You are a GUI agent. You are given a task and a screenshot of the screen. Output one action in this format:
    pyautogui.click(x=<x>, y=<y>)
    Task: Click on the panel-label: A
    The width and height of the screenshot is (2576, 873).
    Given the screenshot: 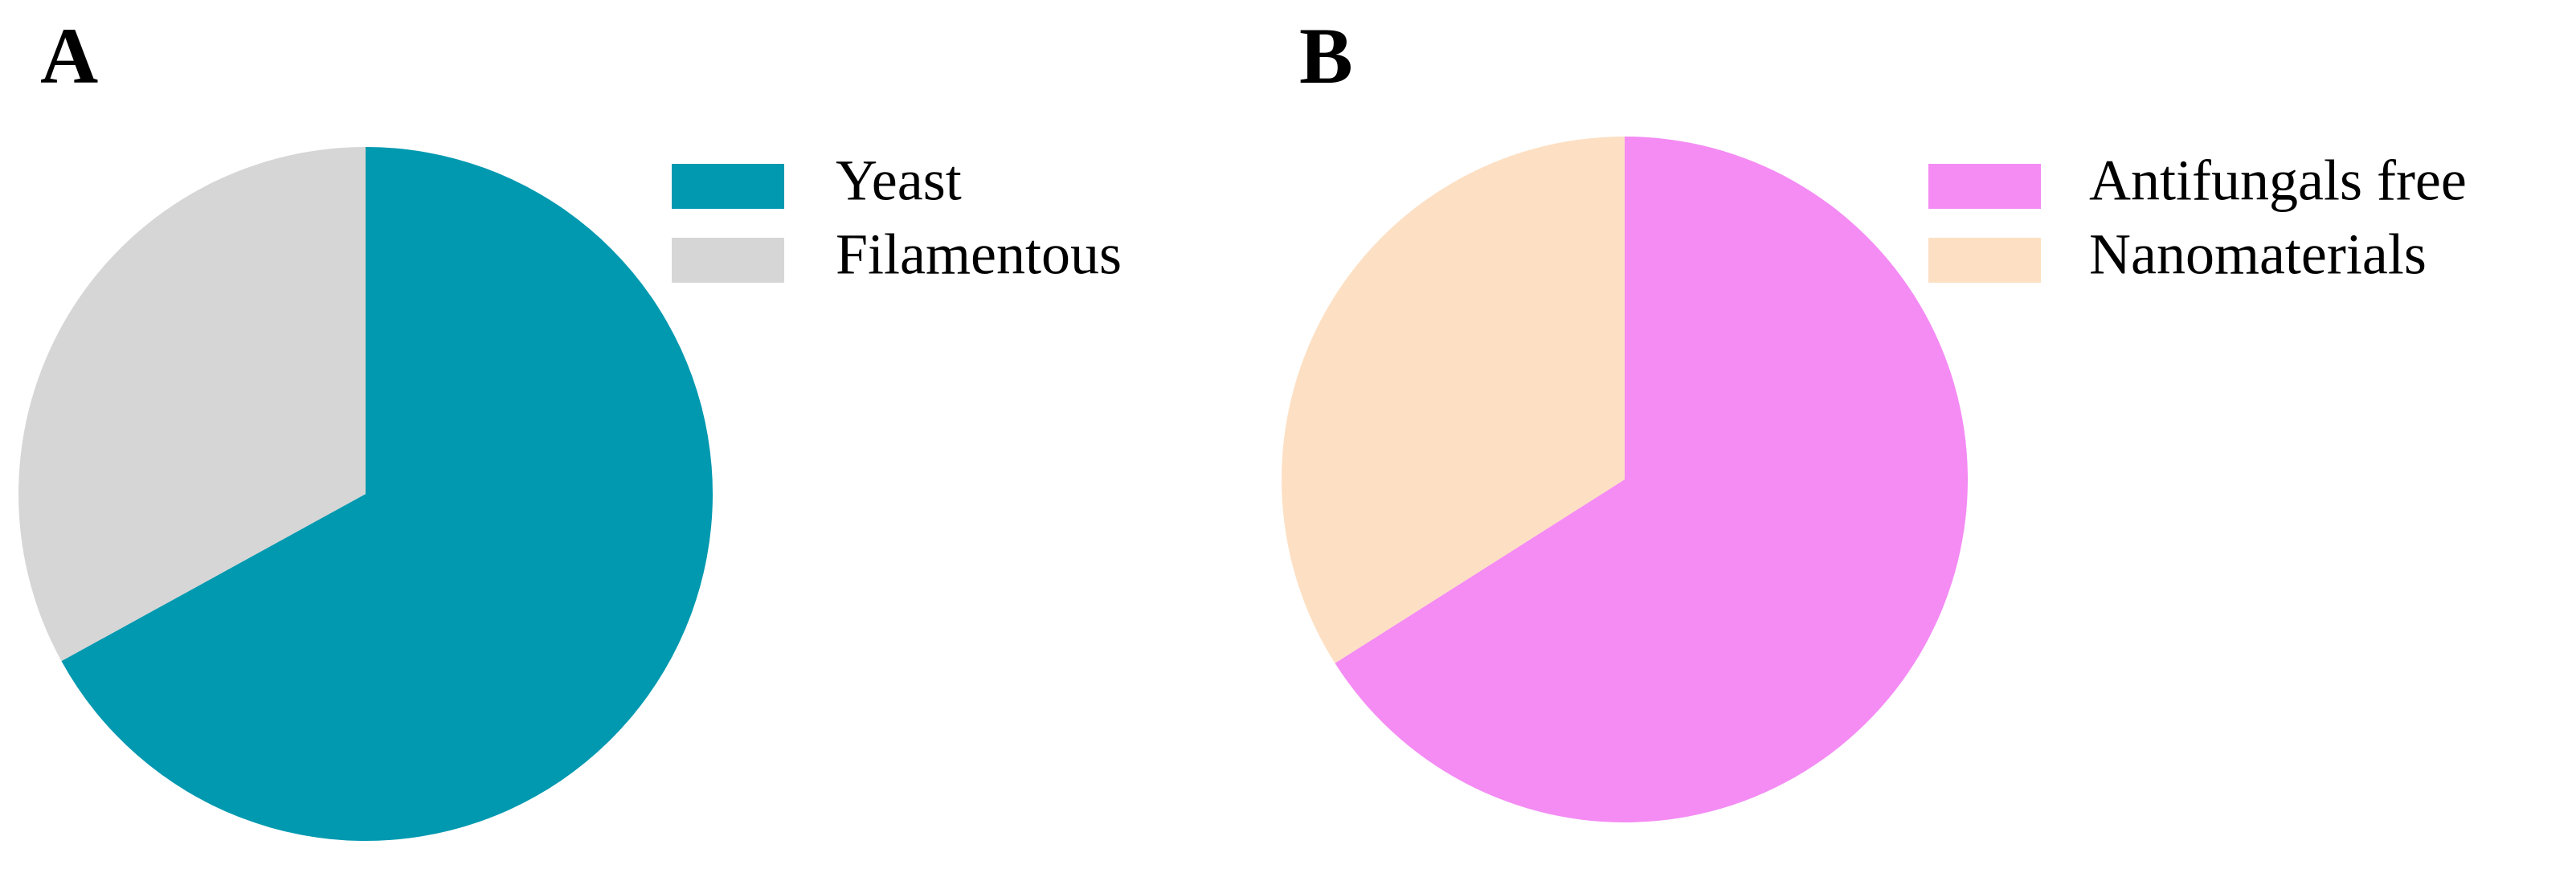 What is the action you would take?
    pyautogui.click(x=69, y=55)
    